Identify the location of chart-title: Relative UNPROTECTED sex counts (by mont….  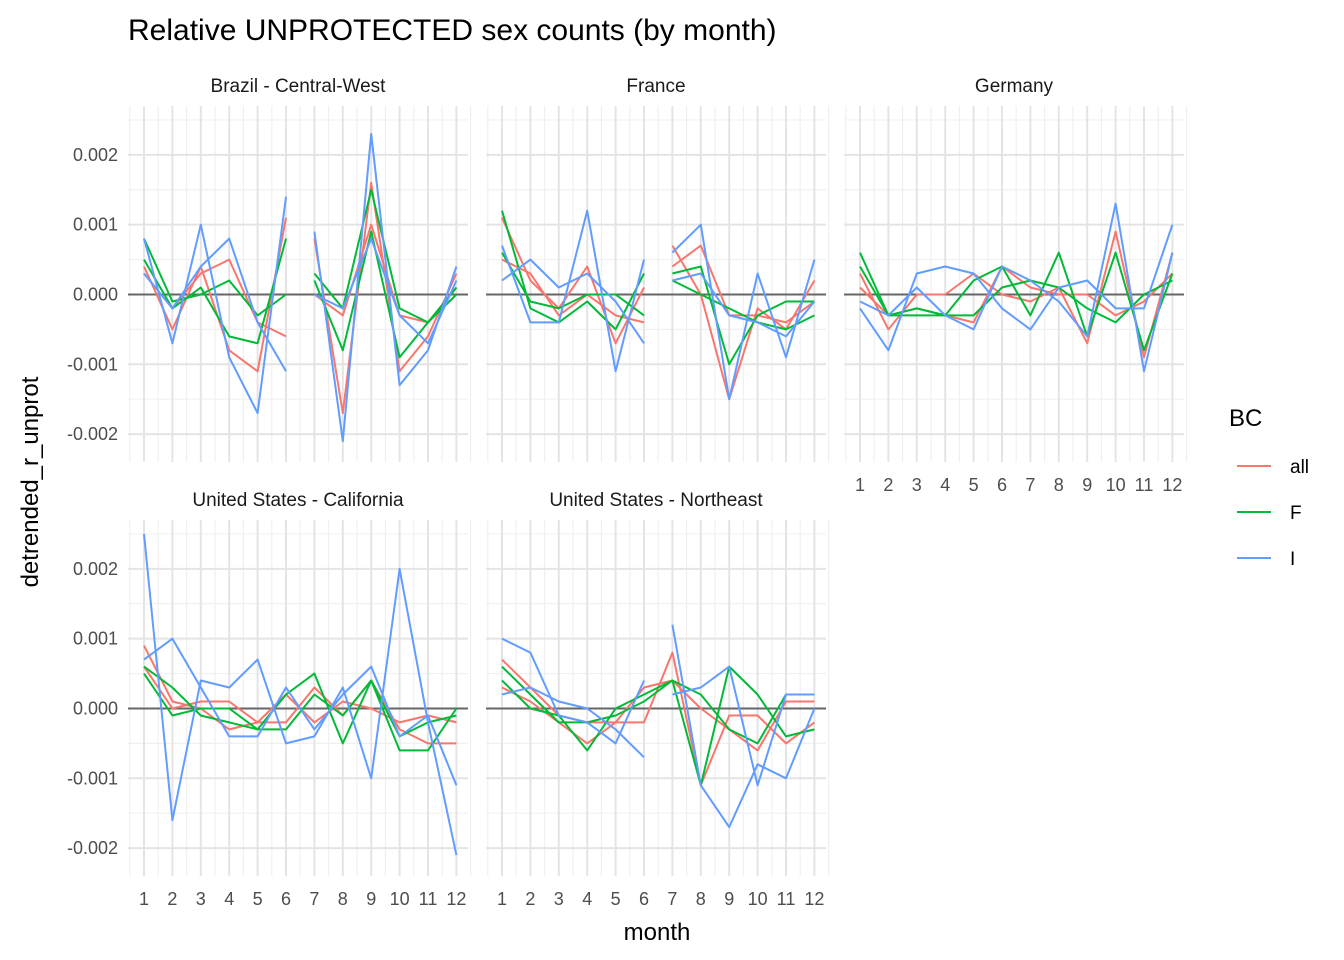
(452, 30).